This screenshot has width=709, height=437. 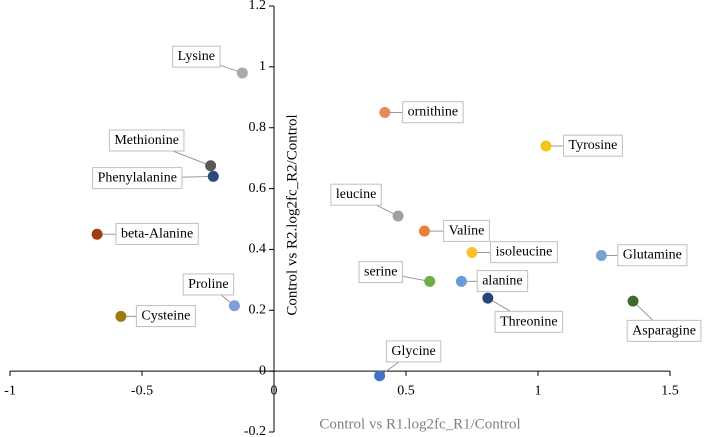 I want to click on y-tick-label: 1, so click(x=262, y=66).